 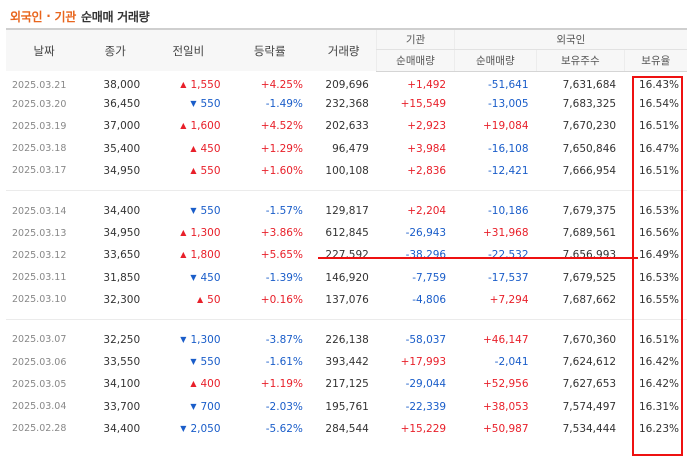 I want to click on cell-holdings: 7,534,444, so click(x=589, y=428).